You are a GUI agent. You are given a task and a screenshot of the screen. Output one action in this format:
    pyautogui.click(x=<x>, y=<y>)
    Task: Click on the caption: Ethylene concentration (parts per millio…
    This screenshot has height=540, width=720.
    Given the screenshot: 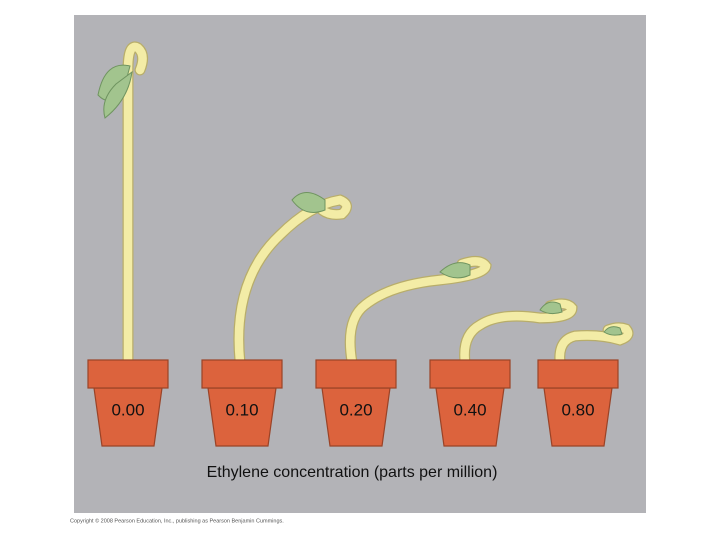 What is the action you would take?
    pyautogui.click(x=352, y=472)
    